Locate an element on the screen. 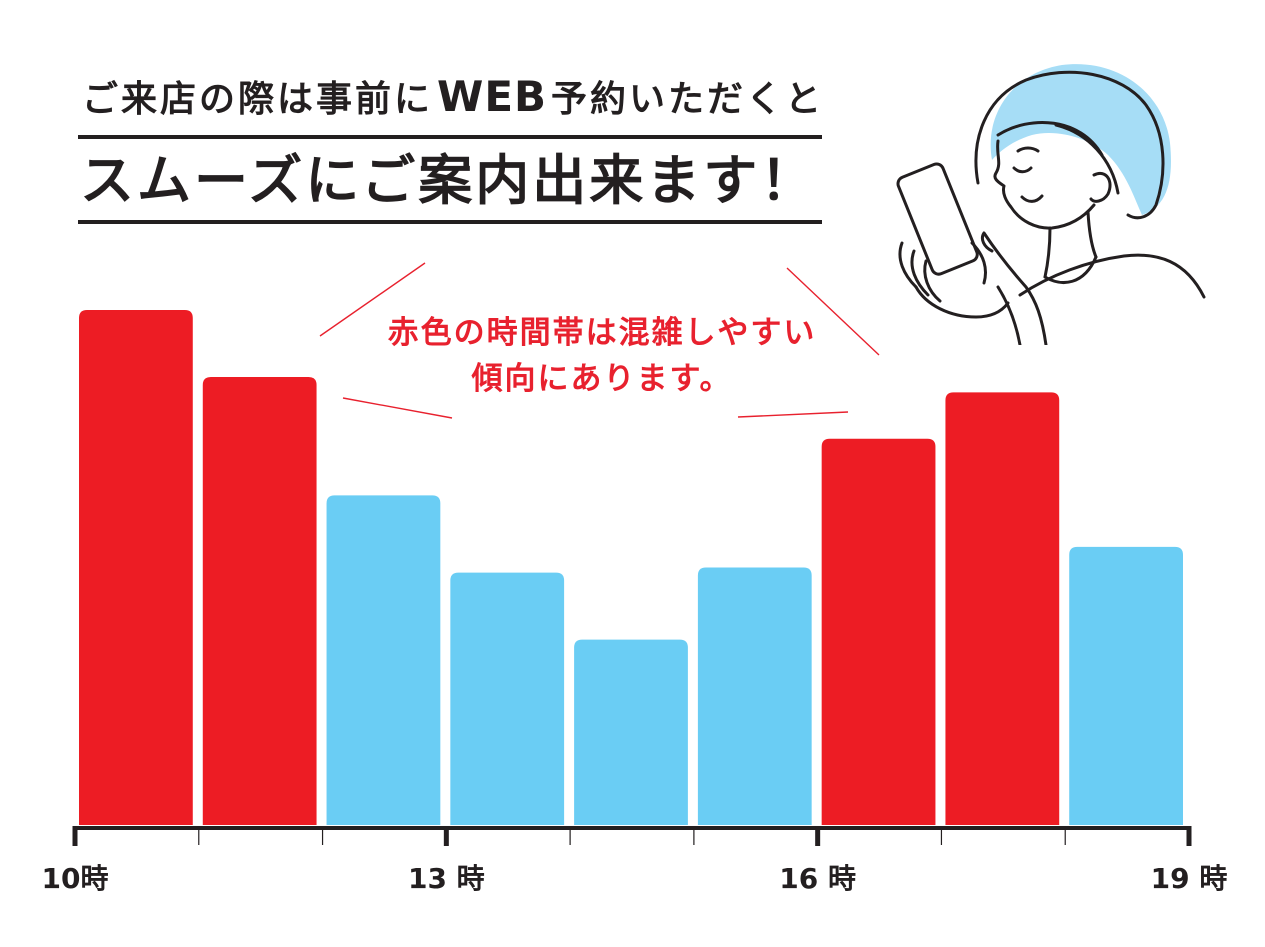 This screenshot has height=947, width=1265. heading-divider-top is located at coordinates (450, 137).